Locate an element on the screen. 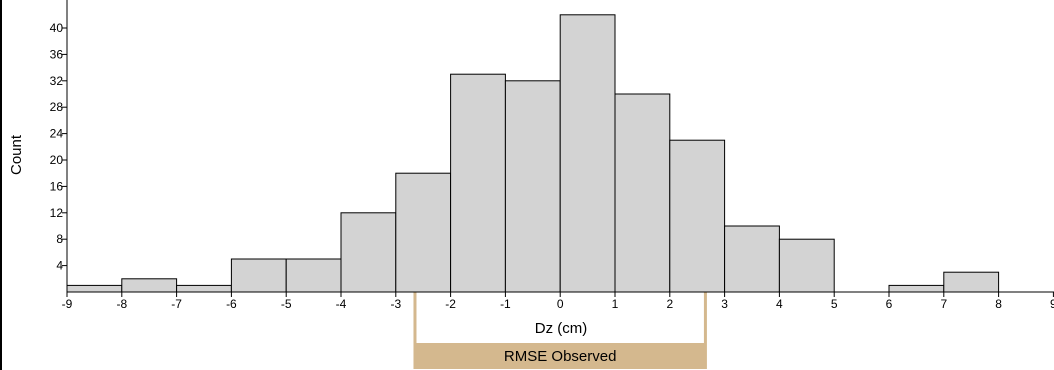 The height and width of the screenshot is (370, 1054). x-tick-label: 2 is located at coordinates (669, 304).